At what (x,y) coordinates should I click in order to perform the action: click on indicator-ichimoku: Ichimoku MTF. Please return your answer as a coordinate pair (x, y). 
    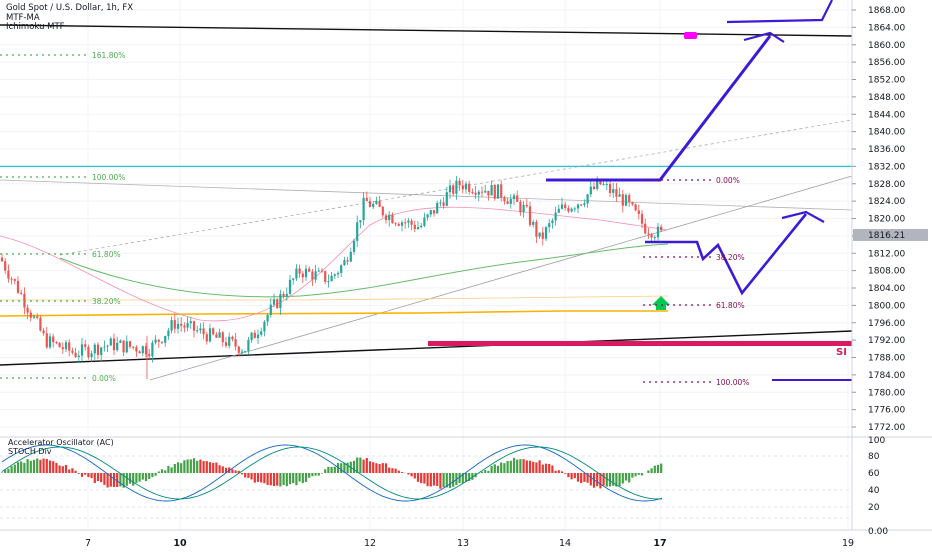
    Looking at the image, I should click on (69, 28).